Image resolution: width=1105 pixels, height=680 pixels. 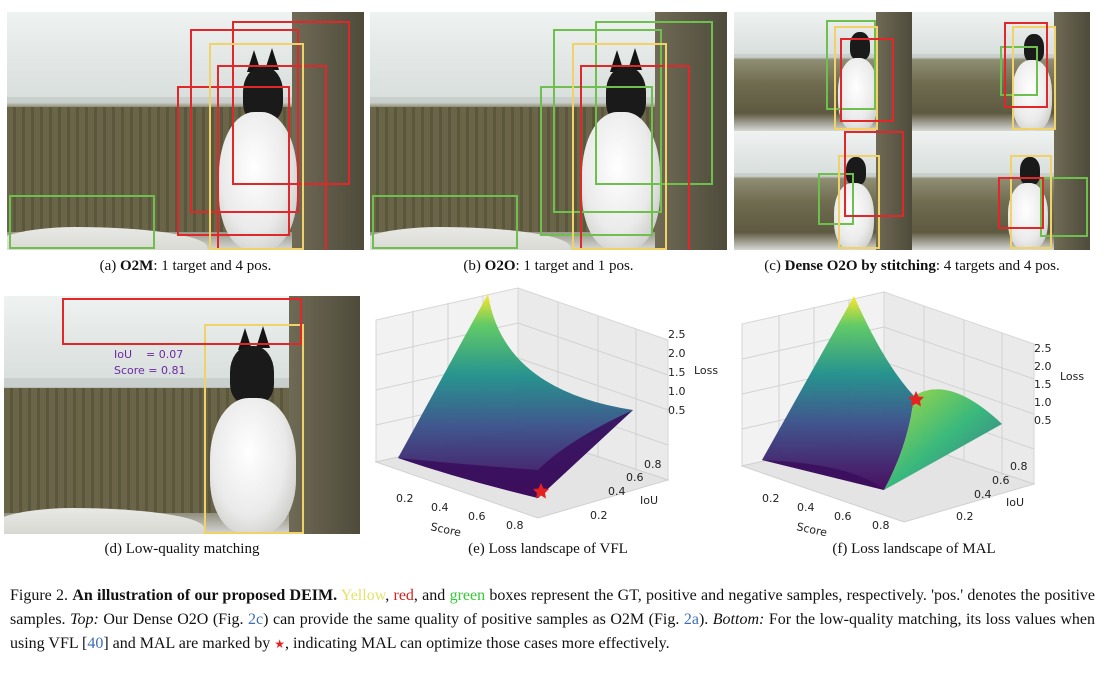 What do you see at coordinates (541, 491) in the screenshot?
I see `red-star-marker` at bounding box center [541, 491].